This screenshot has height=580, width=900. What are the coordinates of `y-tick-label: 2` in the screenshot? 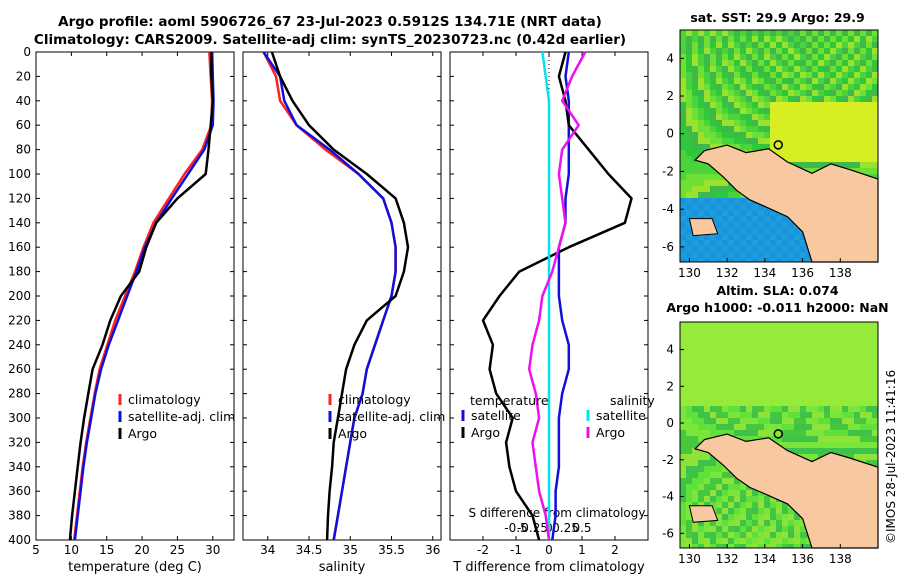 It's located at (670, 96).